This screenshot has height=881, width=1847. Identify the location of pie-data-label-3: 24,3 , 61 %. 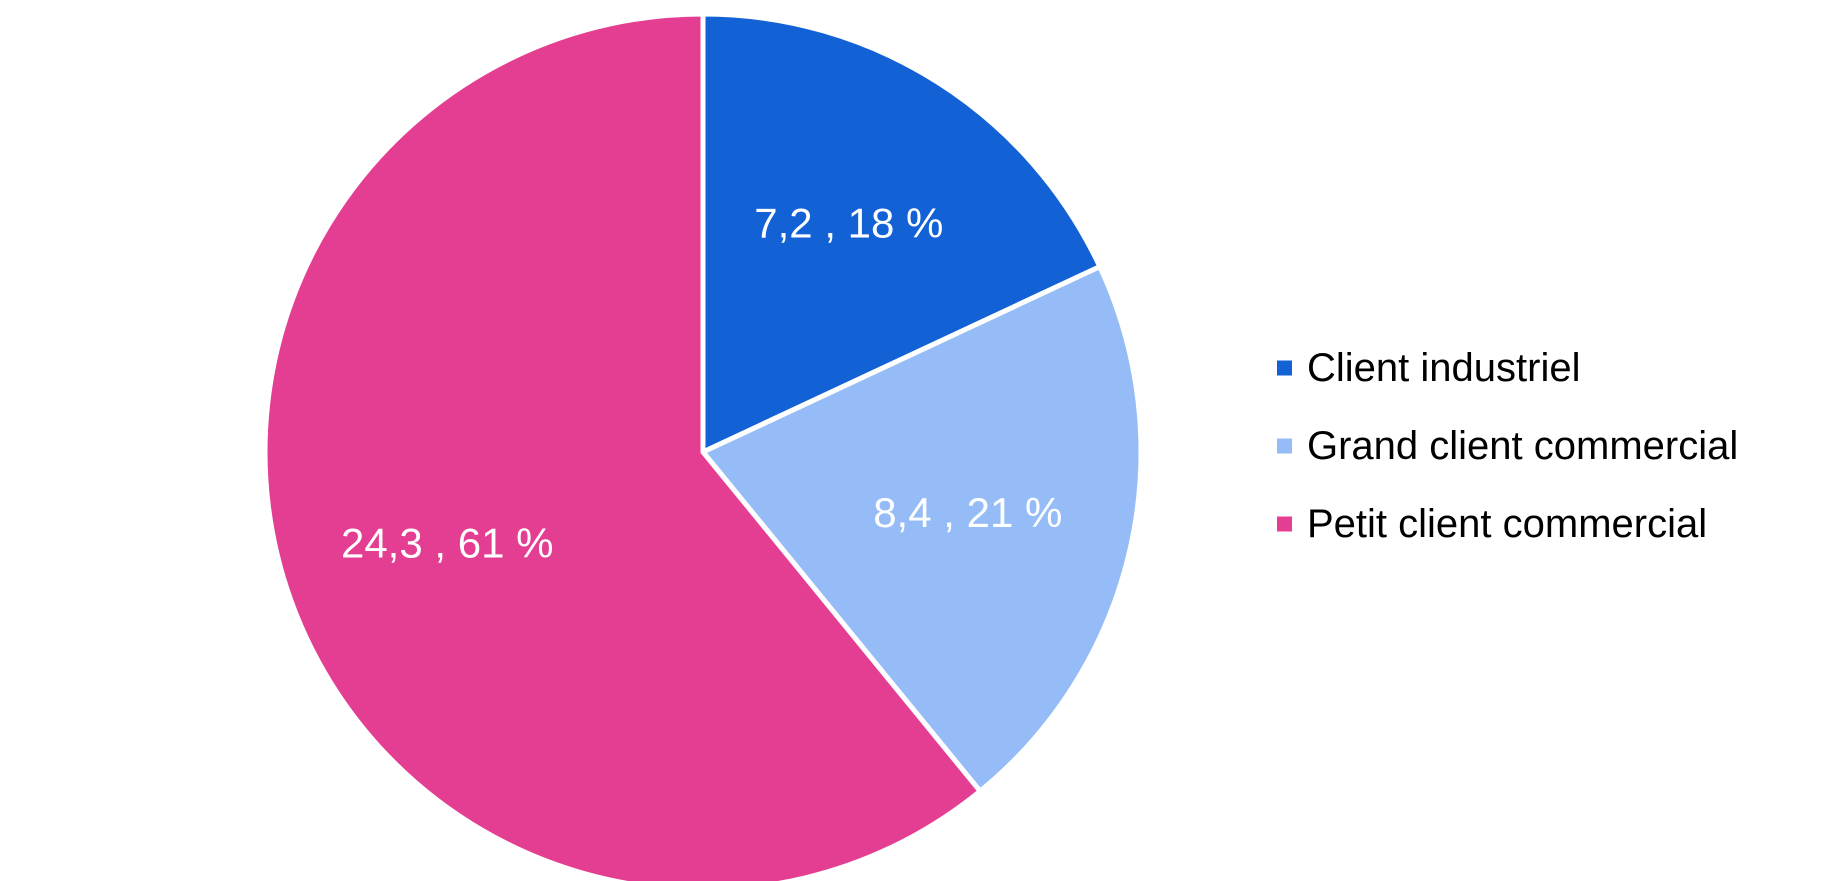
(447, 543).